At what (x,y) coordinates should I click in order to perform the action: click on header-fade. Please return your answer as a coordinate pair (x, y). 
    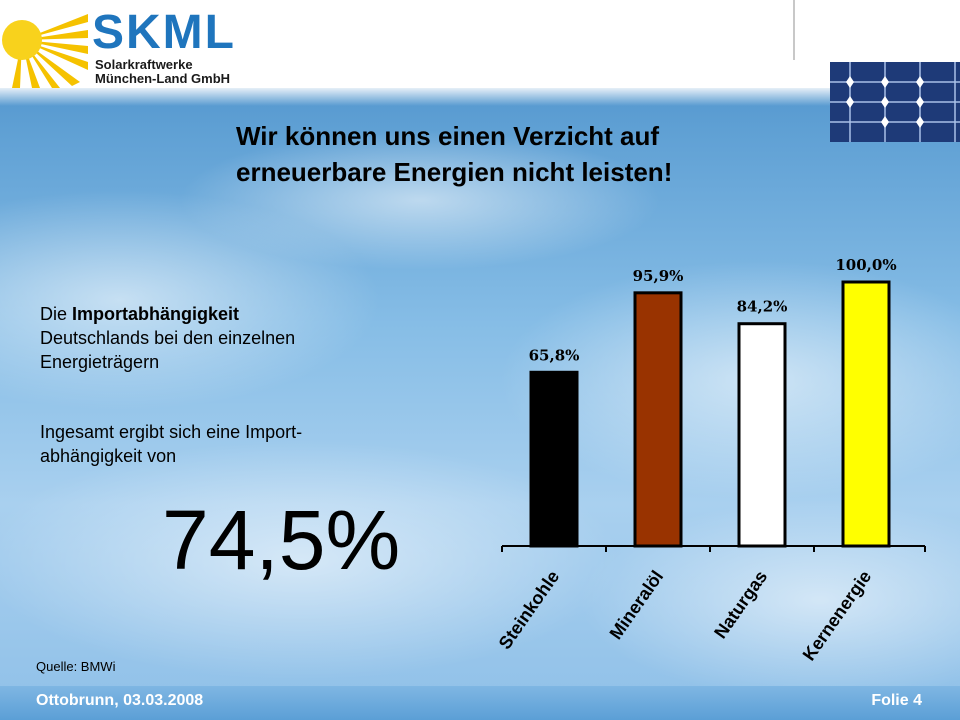
    Looking at the image, I should click on (480, 97).